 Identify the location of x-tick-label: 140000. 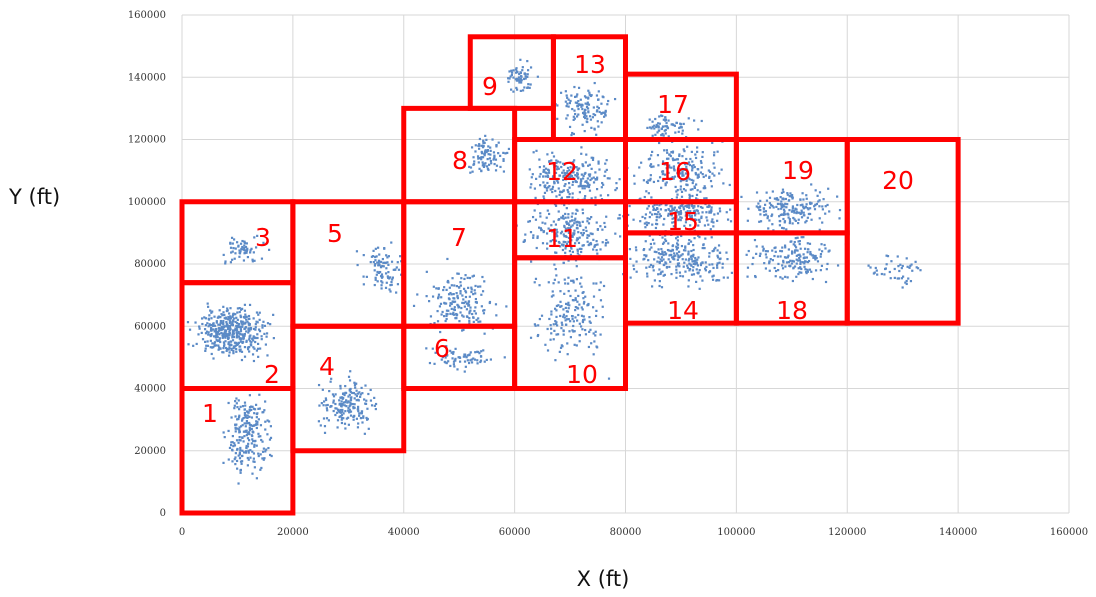
(958, 532).